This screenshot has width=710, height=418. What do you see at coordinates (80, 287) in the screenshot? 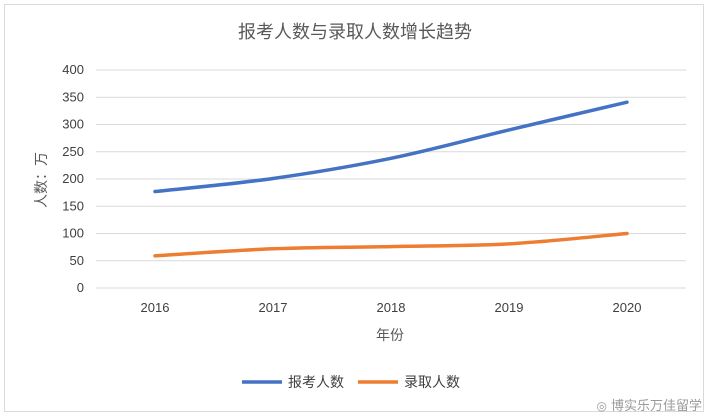
I see `y-tick-label: 0` at bounding box center [80, 287].